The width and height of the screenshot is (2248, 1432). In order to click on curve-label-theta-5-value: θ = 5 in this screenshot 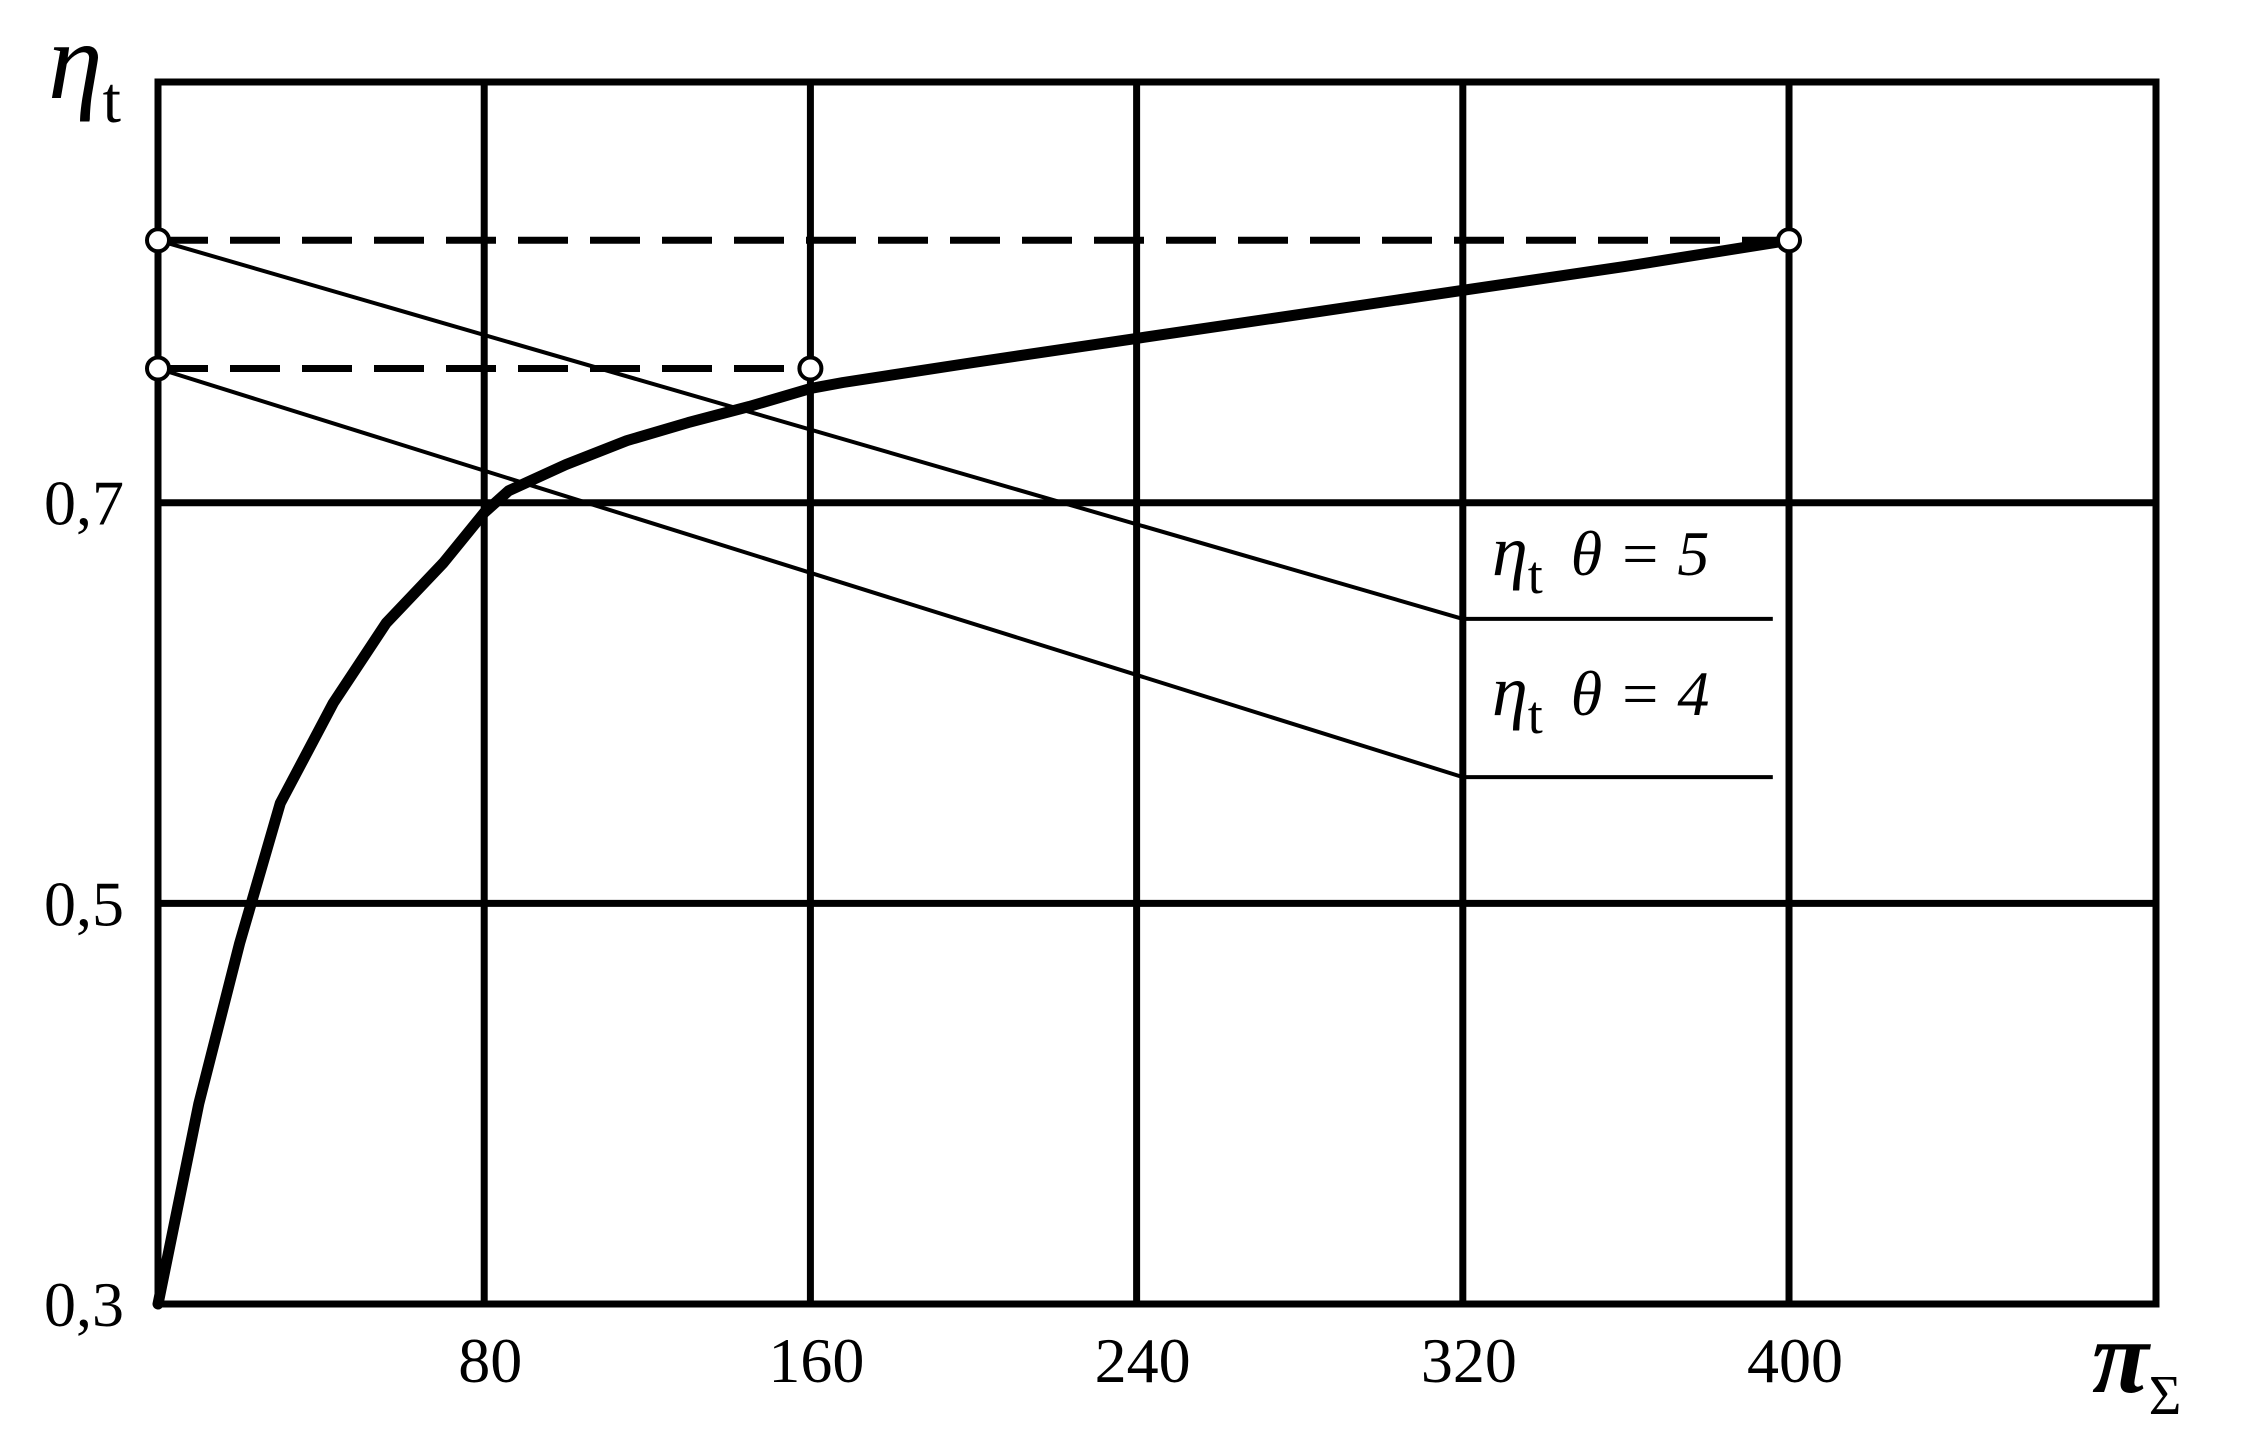, I will do `click(1640, 553)`.